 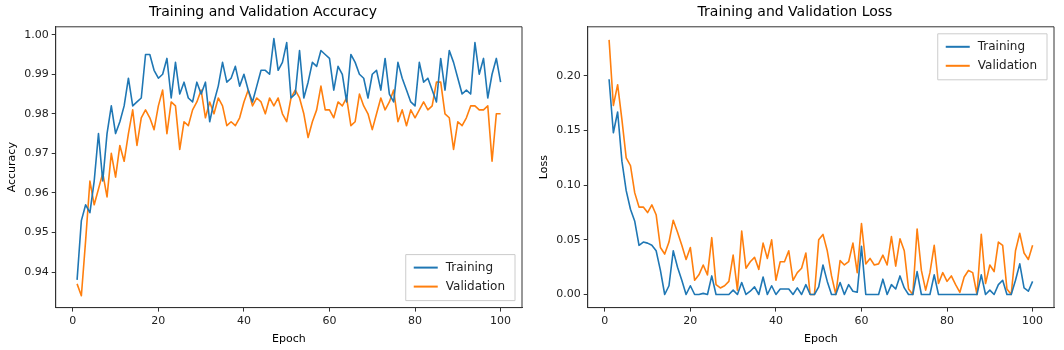 What do you see at coordinates (568, 75) in the screenshot?
I see `y-tick-label: 0.20` at bounding box center [568, 75].